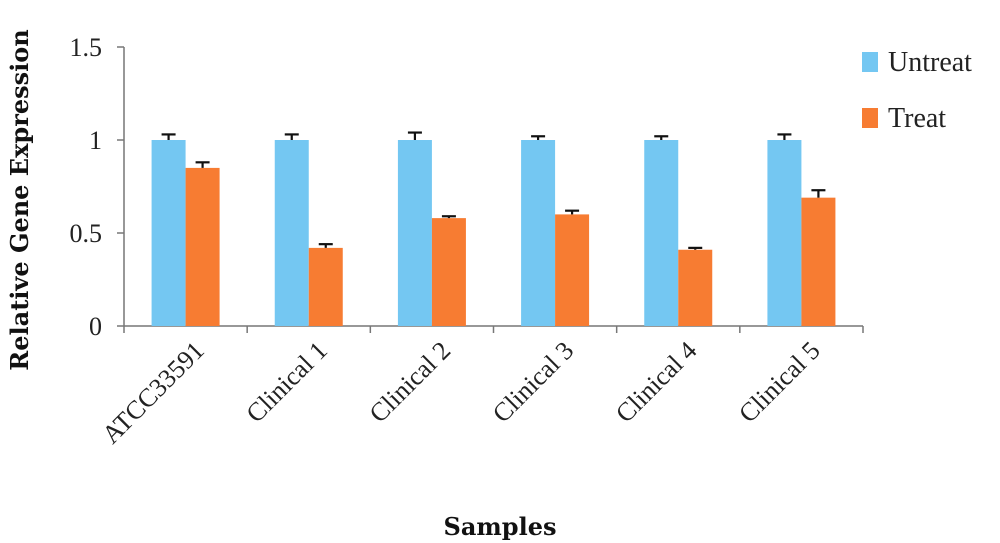  I want to click on y-tick-label: 0, so click(95, 326).